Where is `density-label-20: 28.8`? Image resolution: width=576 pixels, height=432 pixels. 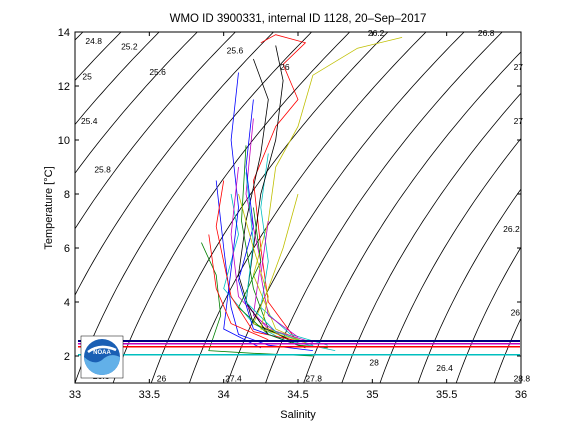
density-label-20: 28.8 is located at coordinates (522, 379).